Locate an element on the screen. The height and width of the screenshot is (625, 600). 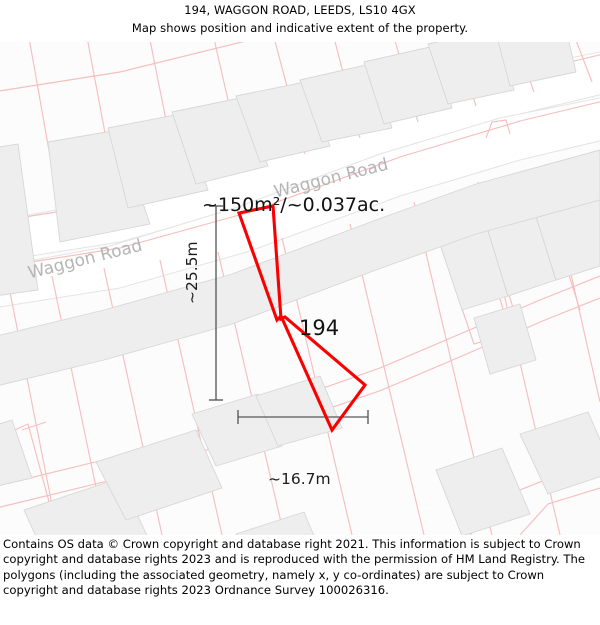
dimension-guides is located at coordinates (289, 314).